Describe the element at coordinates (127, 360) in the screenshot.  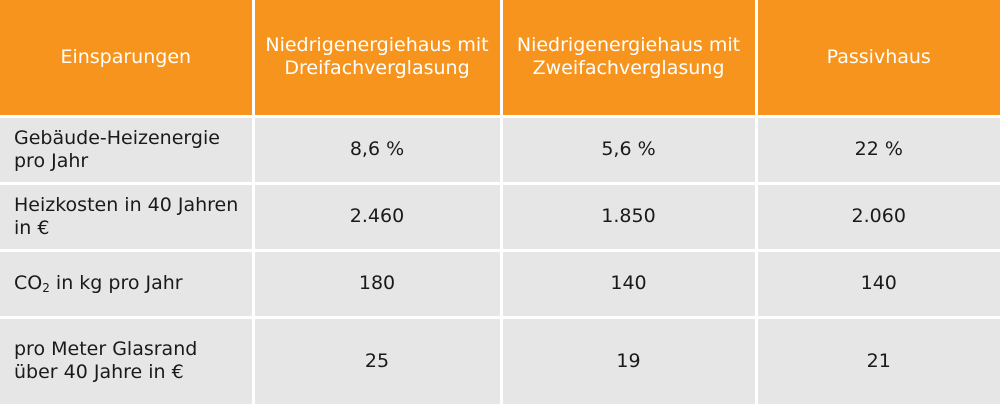
I see `row-label-glass-edge: pro Meter Glasrand über 40 Jahre in €` at that location.